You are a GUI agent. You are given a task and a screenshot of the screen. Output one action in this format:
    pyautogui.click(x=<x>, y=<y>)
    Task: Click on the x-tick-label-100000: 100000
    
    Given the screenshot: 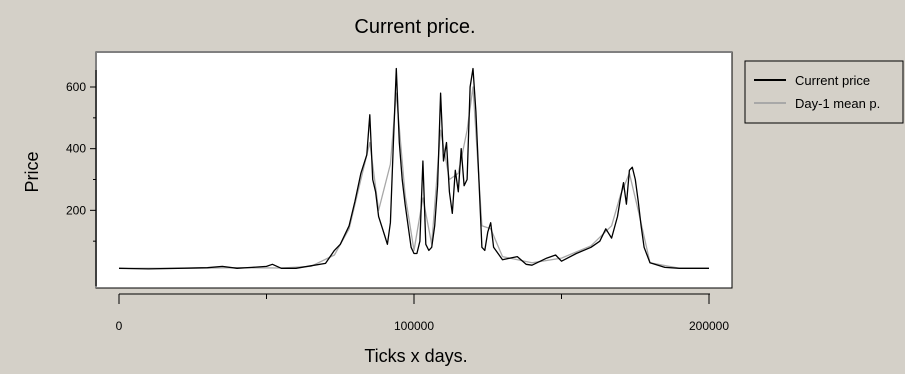 What is the action you would take?
    pyautogui.click(x=414, y=326)
    